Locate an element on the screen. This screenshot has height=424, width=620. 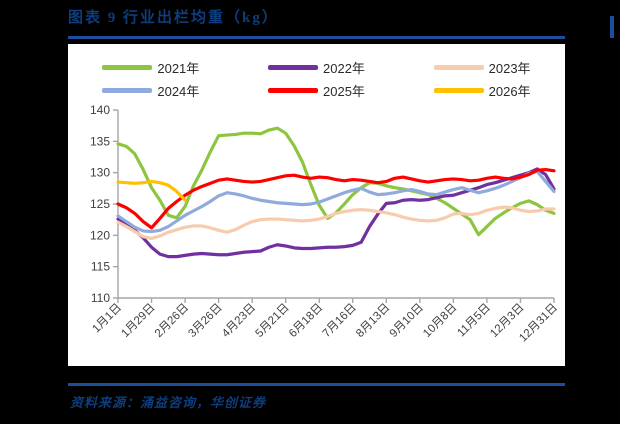
x-tick-label: 7月16日 is located at coordinates (340, 321).